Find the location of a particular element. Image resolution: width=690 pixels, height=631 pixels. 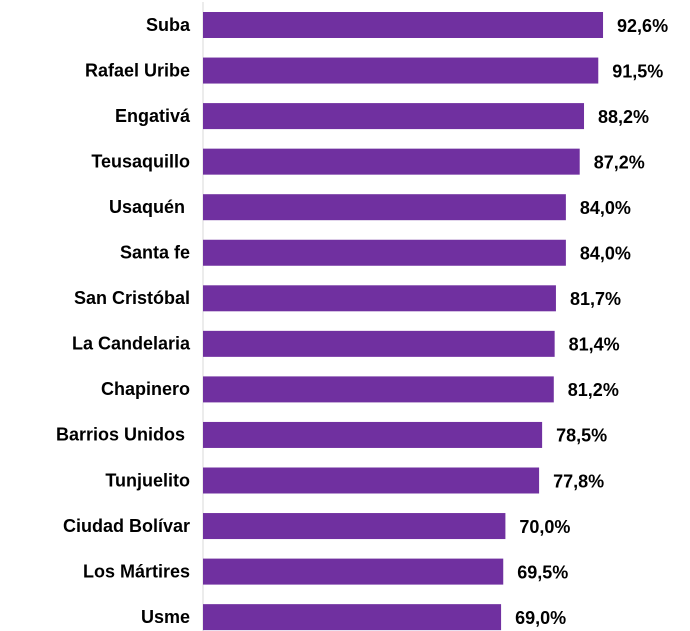

data-label: 81,7% is located at coordinates (595, 299).